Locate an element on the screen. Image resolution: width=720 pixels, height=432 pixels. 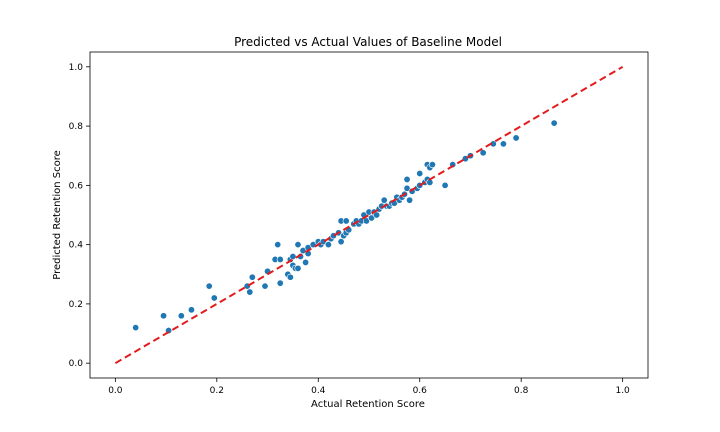
y-tick-label: 0.6 is located at coordinates (76, 186).